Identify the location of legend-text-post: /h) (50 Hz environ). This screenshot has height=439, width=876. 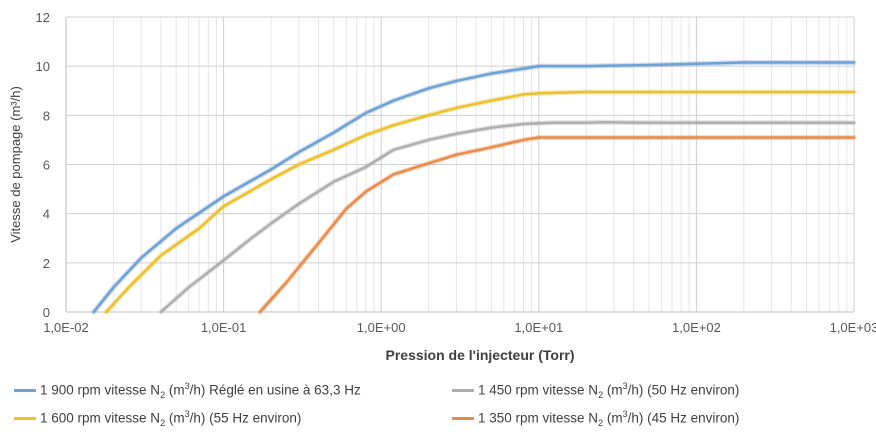
(683, 390).